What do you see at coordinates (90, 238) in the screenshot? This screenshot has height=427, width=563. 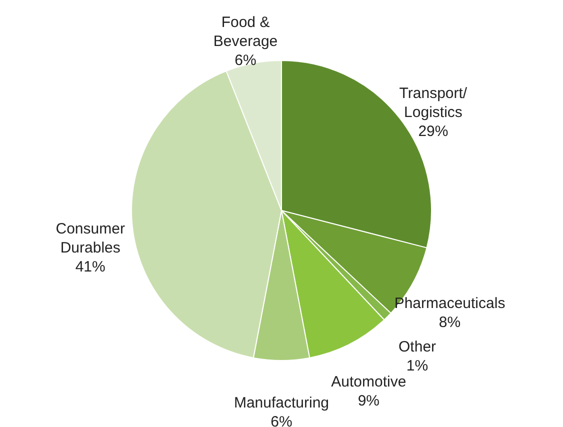 I see `slice-label: Consumer Durables` at bounding box center [90, 238].